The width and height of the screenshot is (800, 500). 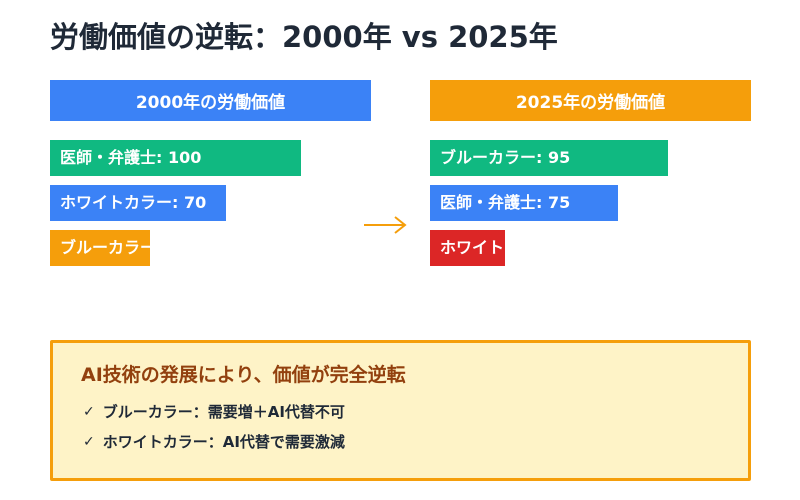 I want to click on bar-label: 医師・弁護士: 100, so click(x=131, y=157).